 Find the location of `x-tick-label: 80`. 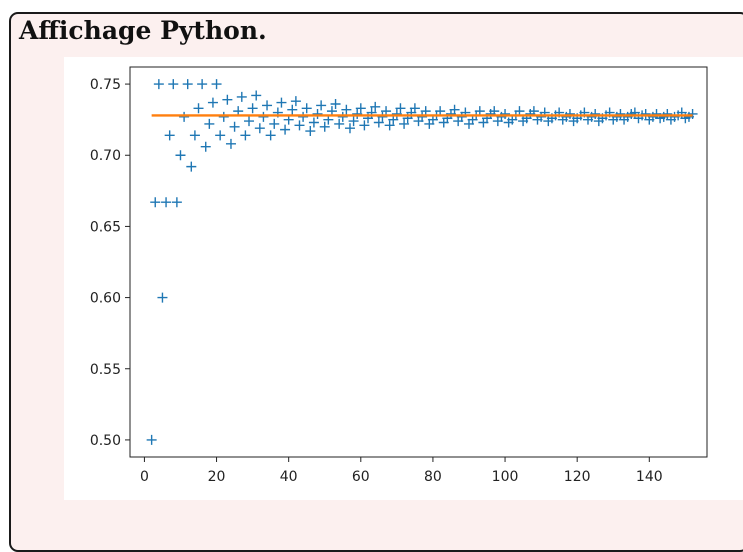

x-tick-label: 80 is located at coordinates (433, 477).